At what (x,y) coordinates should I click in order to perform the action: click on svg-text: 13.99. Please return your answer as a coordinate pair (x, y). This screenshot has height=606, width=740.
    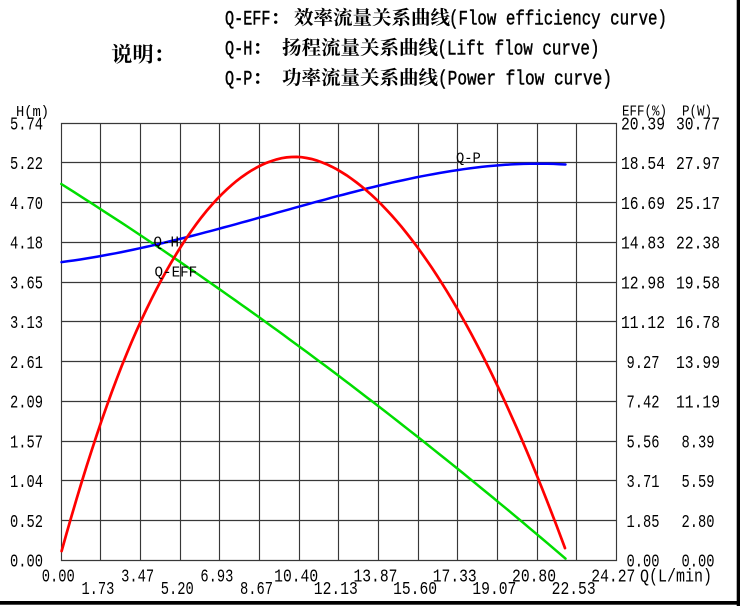
    Looking at the image, I should click on (698, 364).